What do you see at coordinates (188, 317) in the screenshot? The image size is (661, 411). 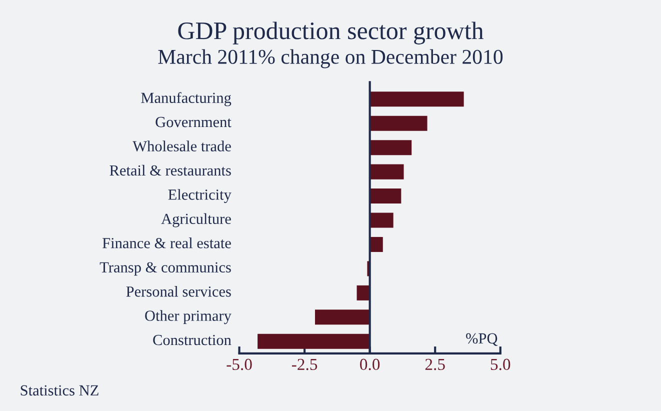 I see `y-tick-label: Other primary` at bounding box center [188, 317].